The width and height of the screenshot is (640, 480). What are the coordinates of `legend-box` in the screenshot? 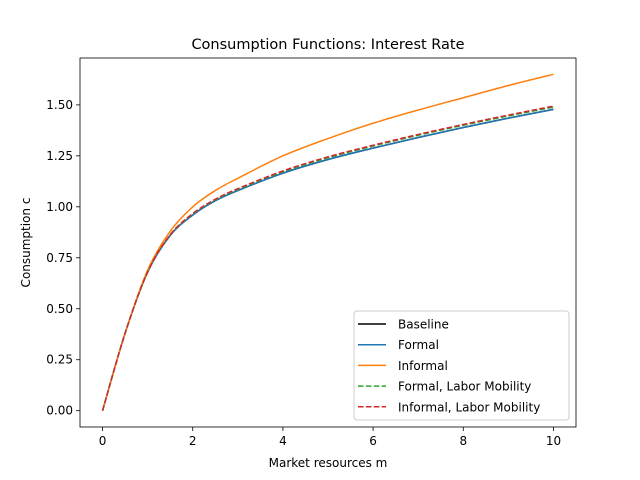 It's located at (461, 365).